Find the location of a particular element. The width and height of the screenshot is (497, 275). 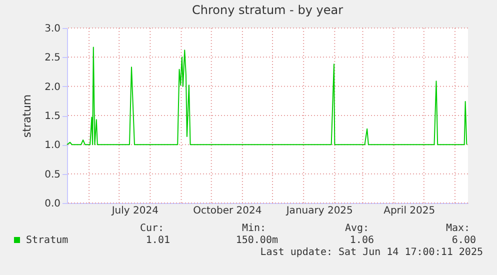

y-tick-label: 2.0 is located at coordinates (52, 87).